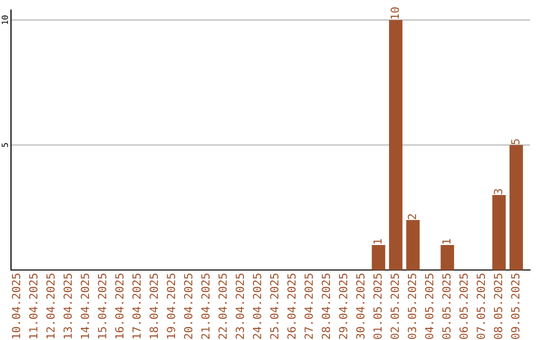  What do you see at coordinates (257, 306) in the screenshot?
I see `x-tick-label: 24.04.2025` at bounding box center [257, 306].